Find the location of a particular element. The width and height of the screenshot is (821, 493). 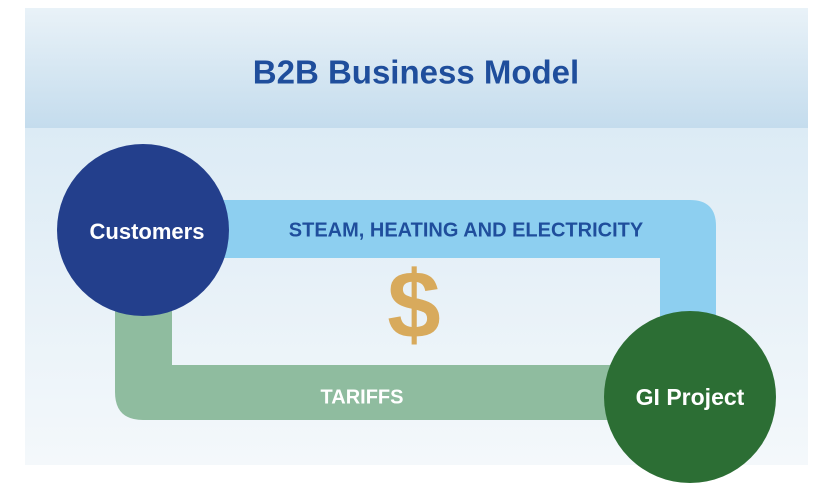

dollar-symbol: $ is located at coordinates (413, 304).